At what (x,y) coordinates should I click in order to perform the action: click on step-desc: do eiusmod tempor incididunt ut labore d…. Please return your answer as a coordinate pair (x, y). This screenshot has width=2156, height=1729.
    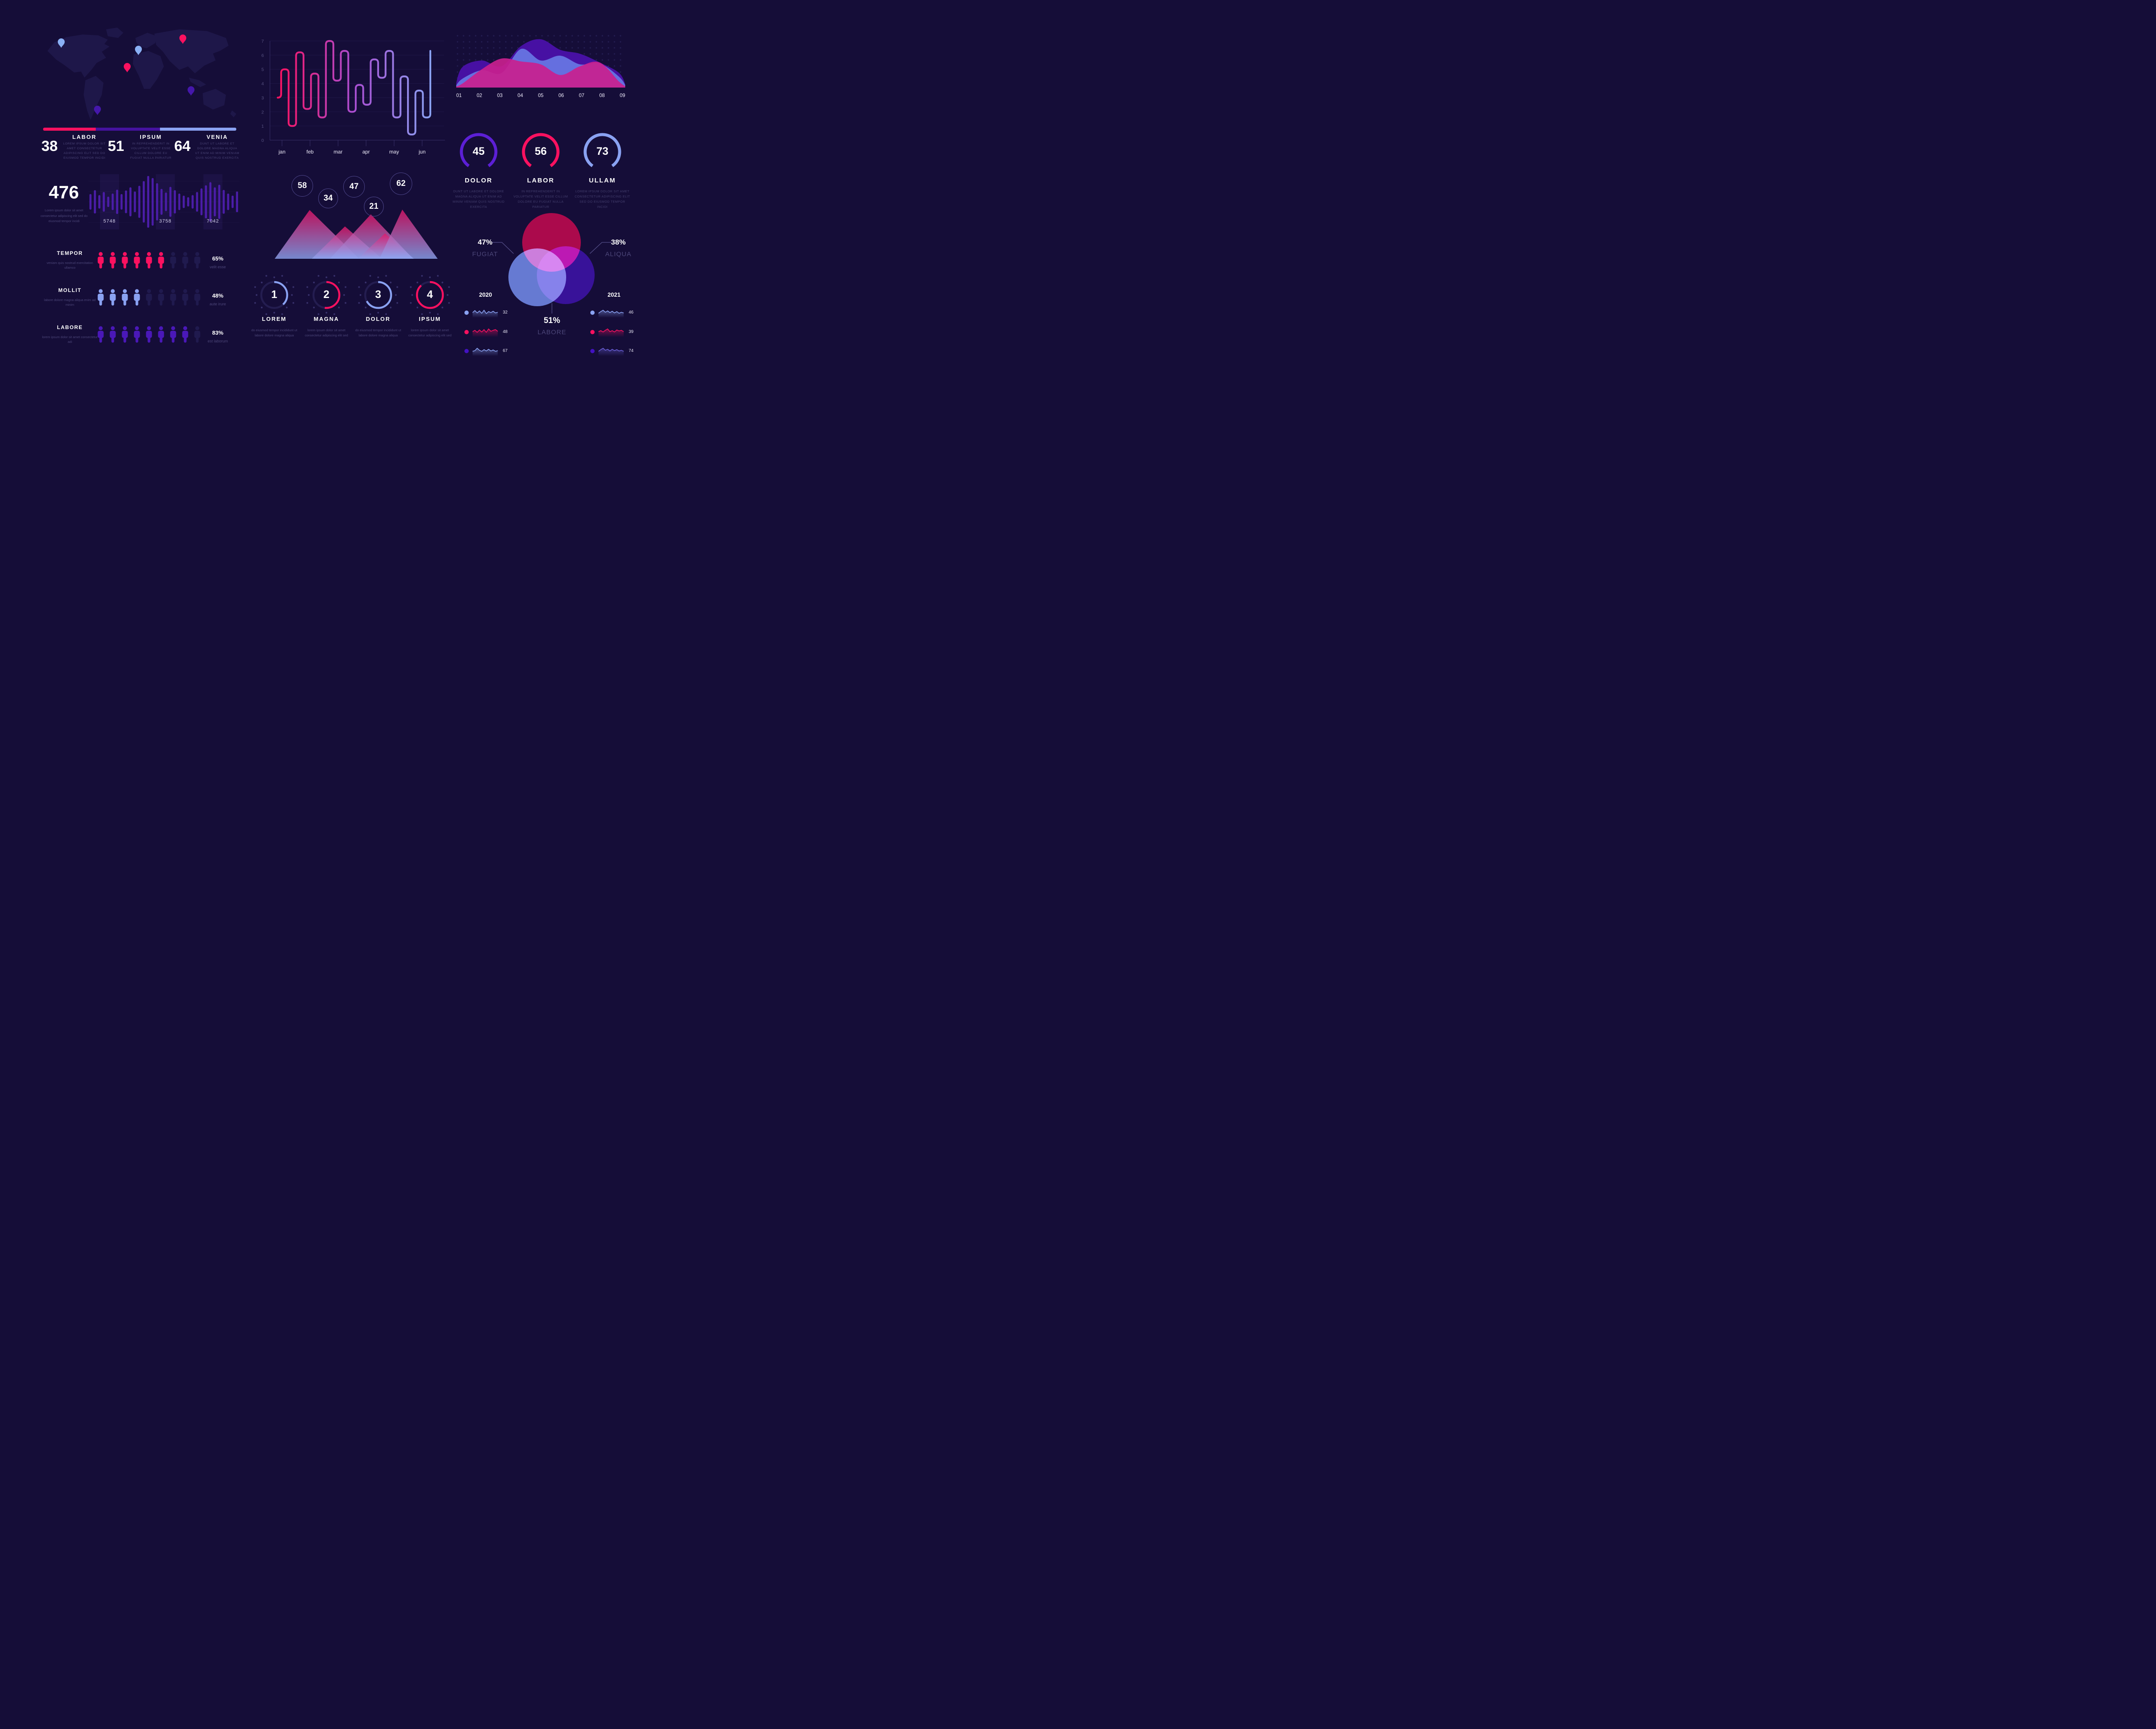
    Looking at the image, I should click on (378, 333).